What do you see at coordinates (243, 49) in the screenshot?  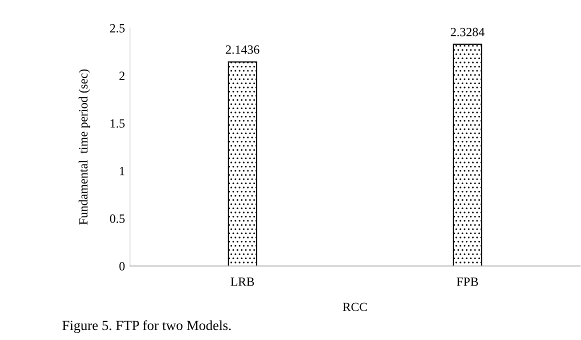 I see `data-label: 2.1436` at bounding box center [243, 49].